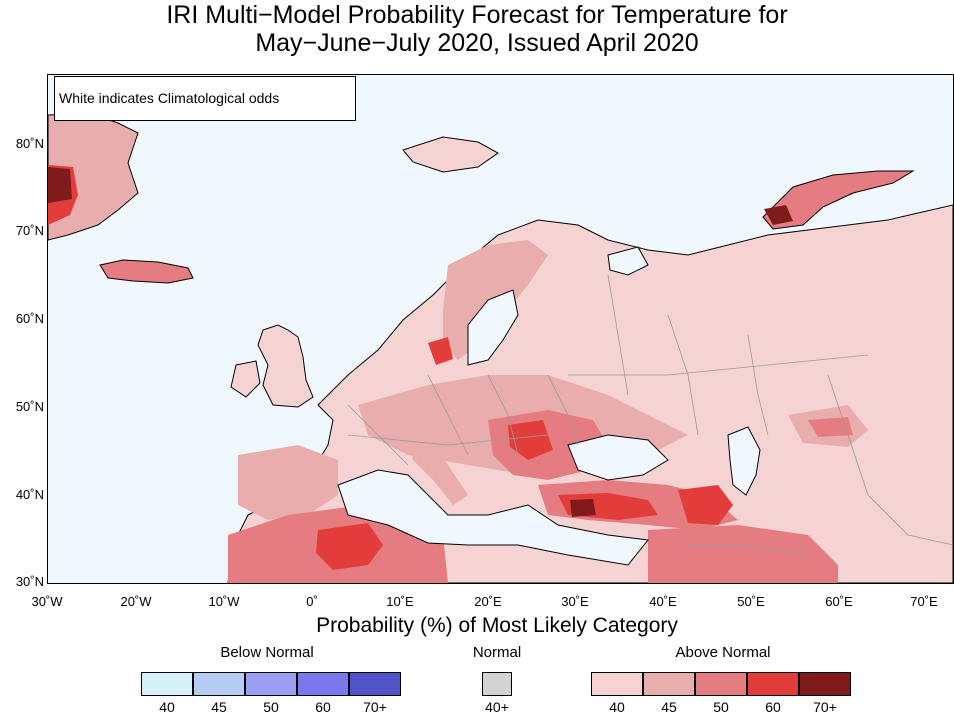 Image resolution: width=954 pixels, height=715 pixels. I want to click on middle-east-patch, so click(743, 554).